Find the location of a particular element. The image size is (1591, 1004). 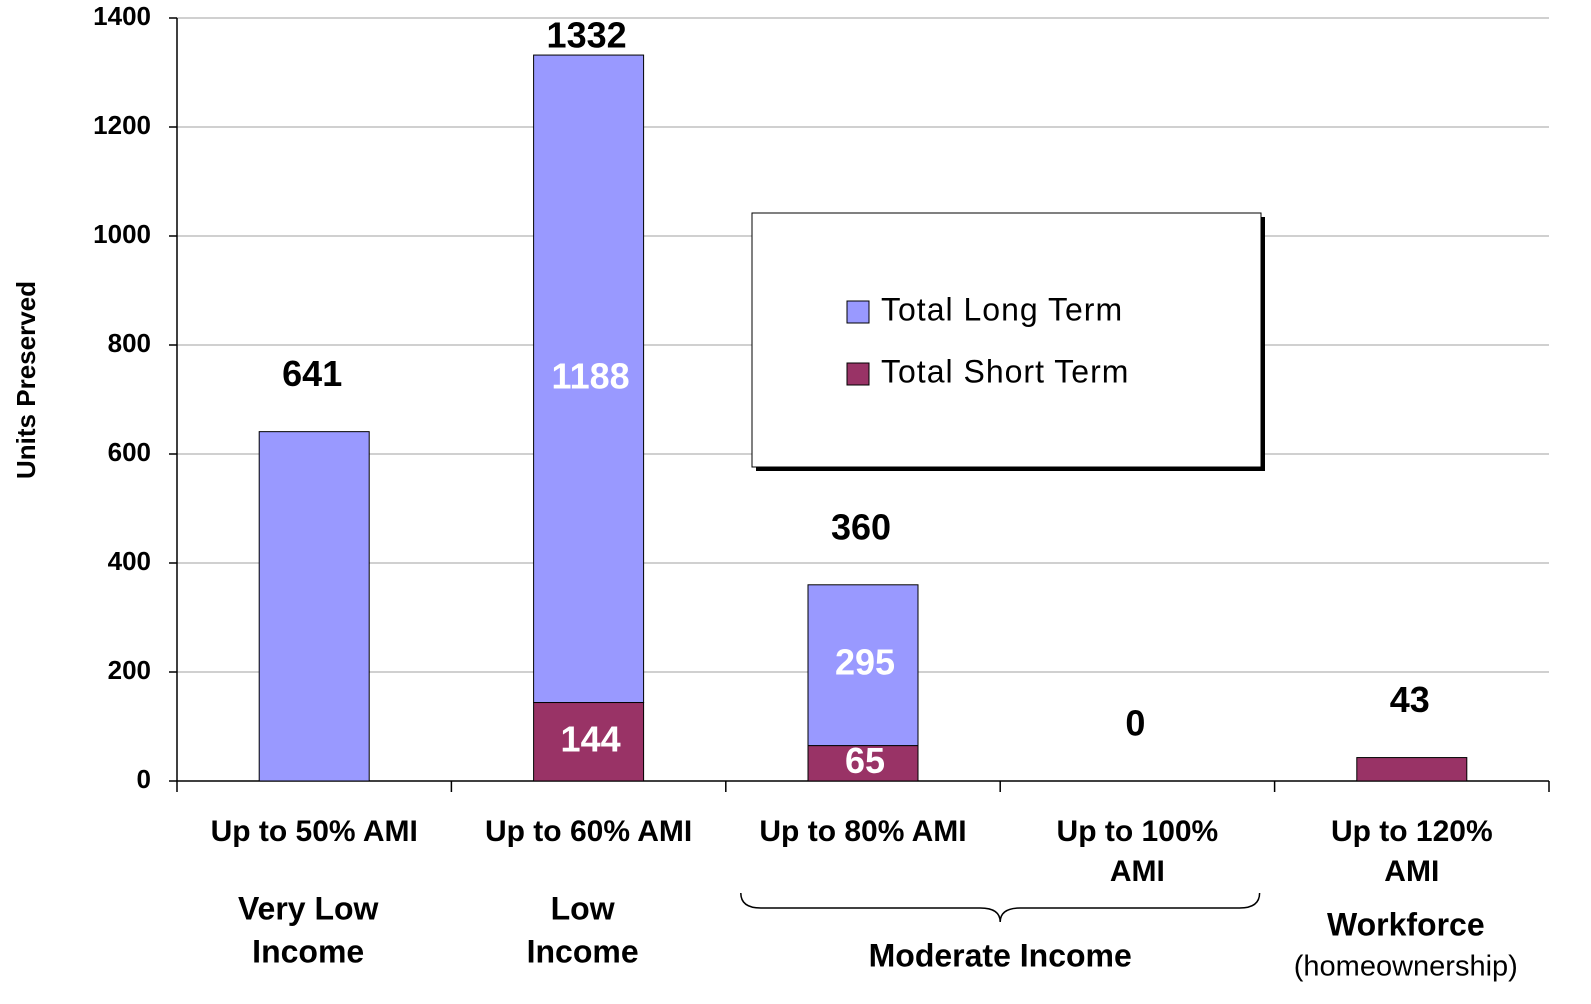

x-tick-label: Up to 50% AMI is located at coordinates (314, 831).